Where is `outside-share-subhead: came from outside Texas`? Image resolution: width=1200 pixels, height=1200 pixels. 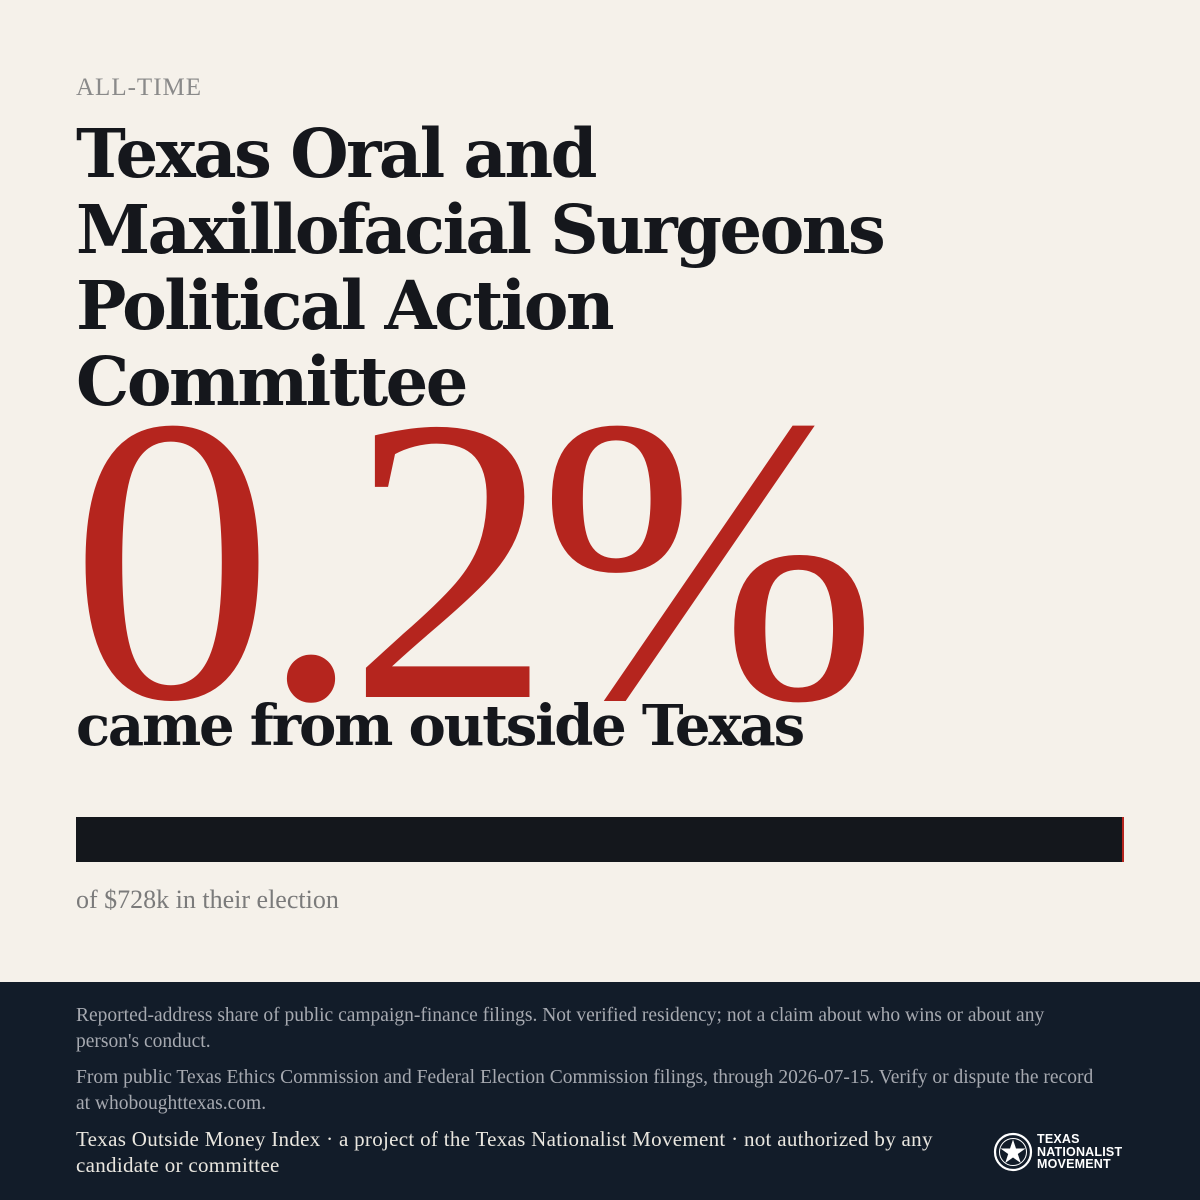 outside-share-subhead: came from outside Texas is located at coordinates (440, 726).